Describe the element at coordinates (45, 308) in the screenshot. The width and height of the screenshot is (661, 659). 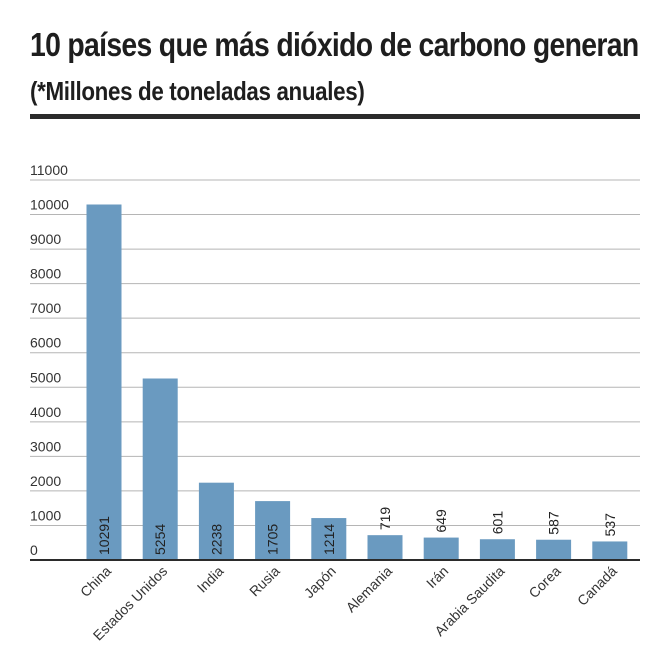
I see `y-tick-label: 7000` at that location.